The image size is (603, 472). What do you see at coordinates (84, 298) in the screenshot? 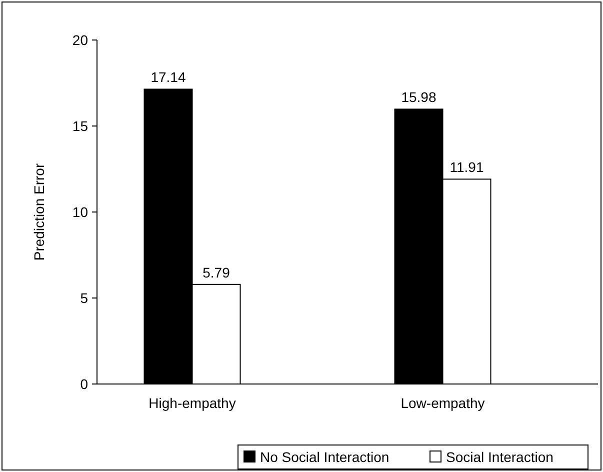
I see `y-tick-label: 5` at bounding box center [84, 298].